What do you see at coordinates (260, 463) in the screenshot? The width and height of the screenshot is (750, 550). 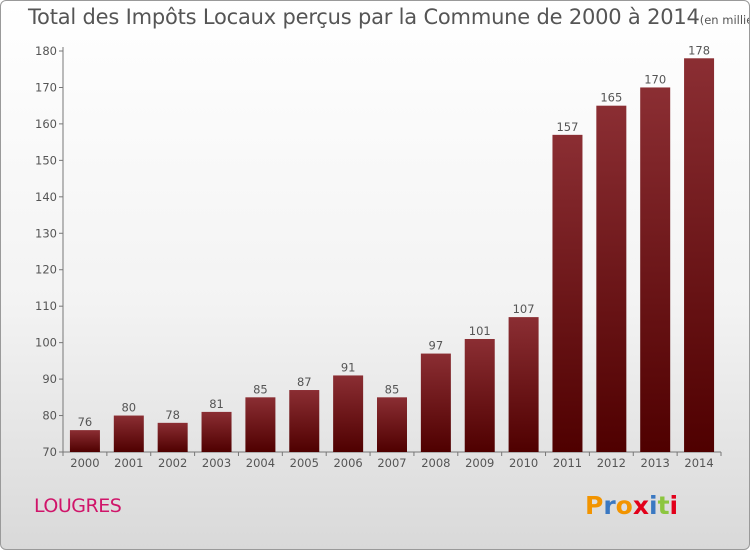 I see `x-tick-label: 2004` at bounding box center [260, 463].